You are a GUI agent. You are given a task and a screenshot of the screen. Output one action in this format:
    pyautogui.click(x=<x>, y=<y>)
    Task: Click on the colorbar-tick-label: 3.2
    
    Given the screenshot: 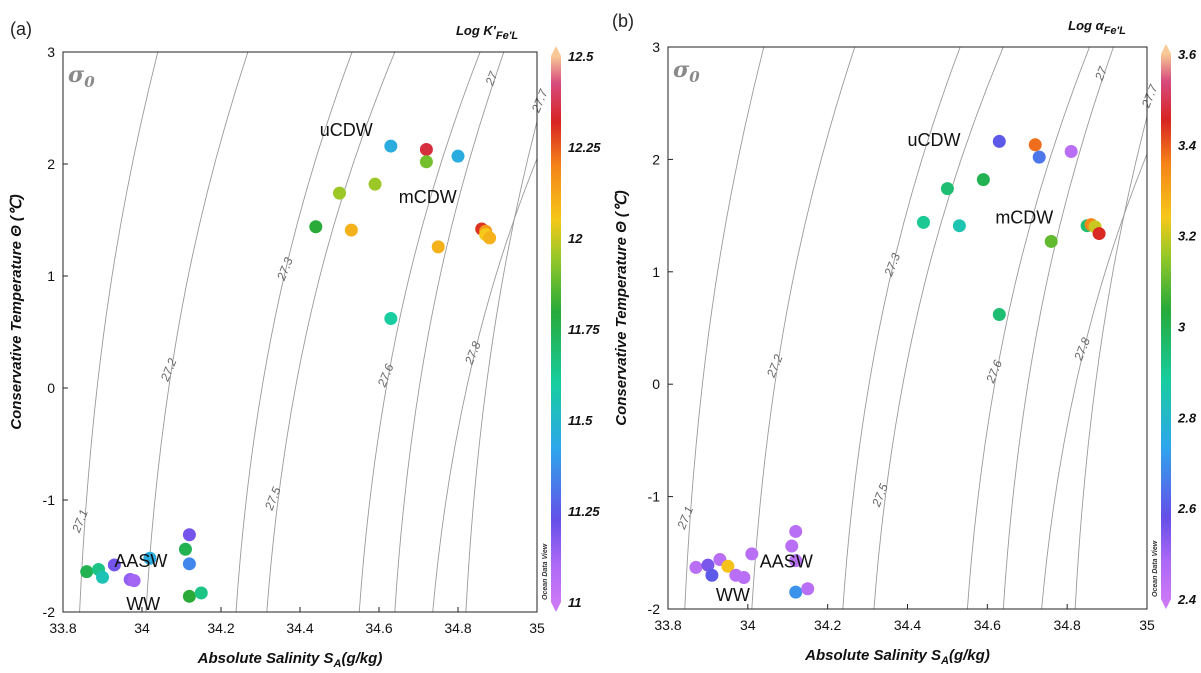 What is the action you would take?
    pyautogui.click(x=1187, y=236)
    